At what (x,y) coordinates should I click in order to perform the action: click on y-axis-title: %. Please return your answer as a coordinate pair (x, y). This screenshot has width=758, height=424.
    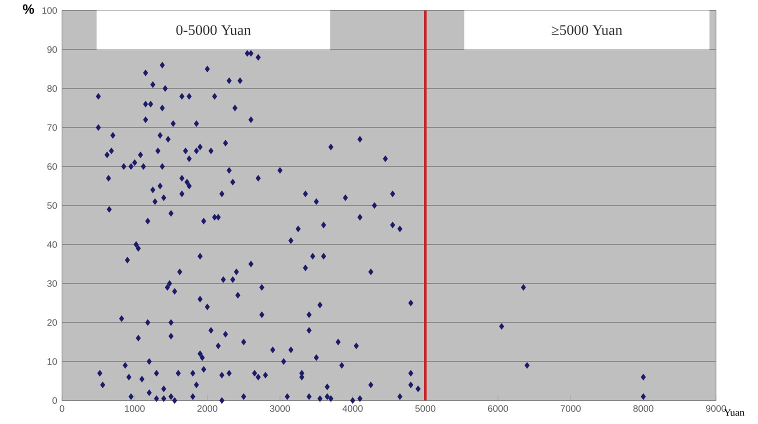
    Looking at the image, I should click on (28, 9).